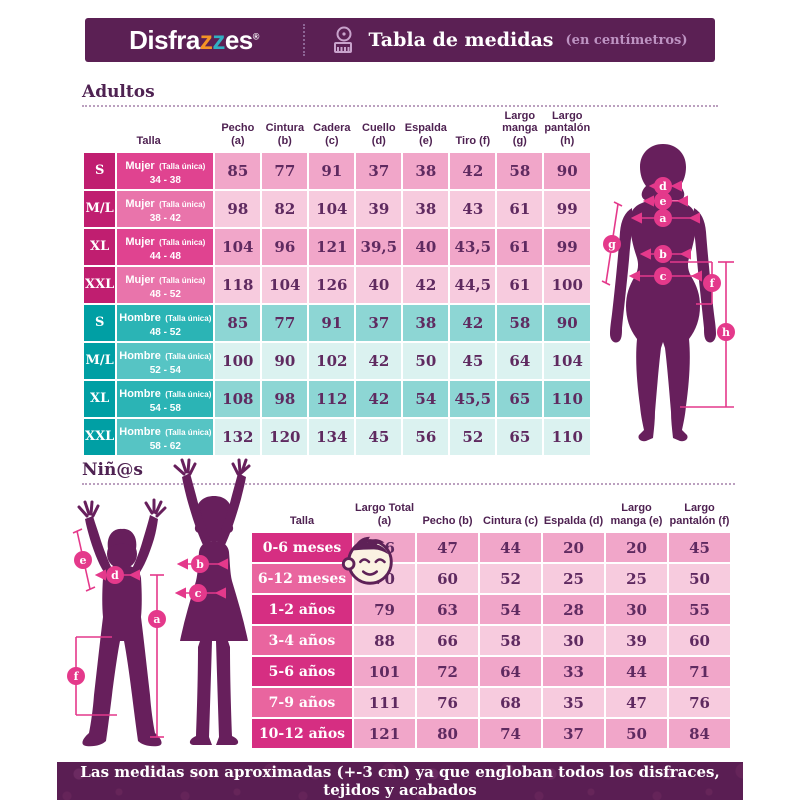 This screenshot has width=800, height=800. I want to click on col-header-largo-pantalon: Largo pantalón (f), so click(699, 514).